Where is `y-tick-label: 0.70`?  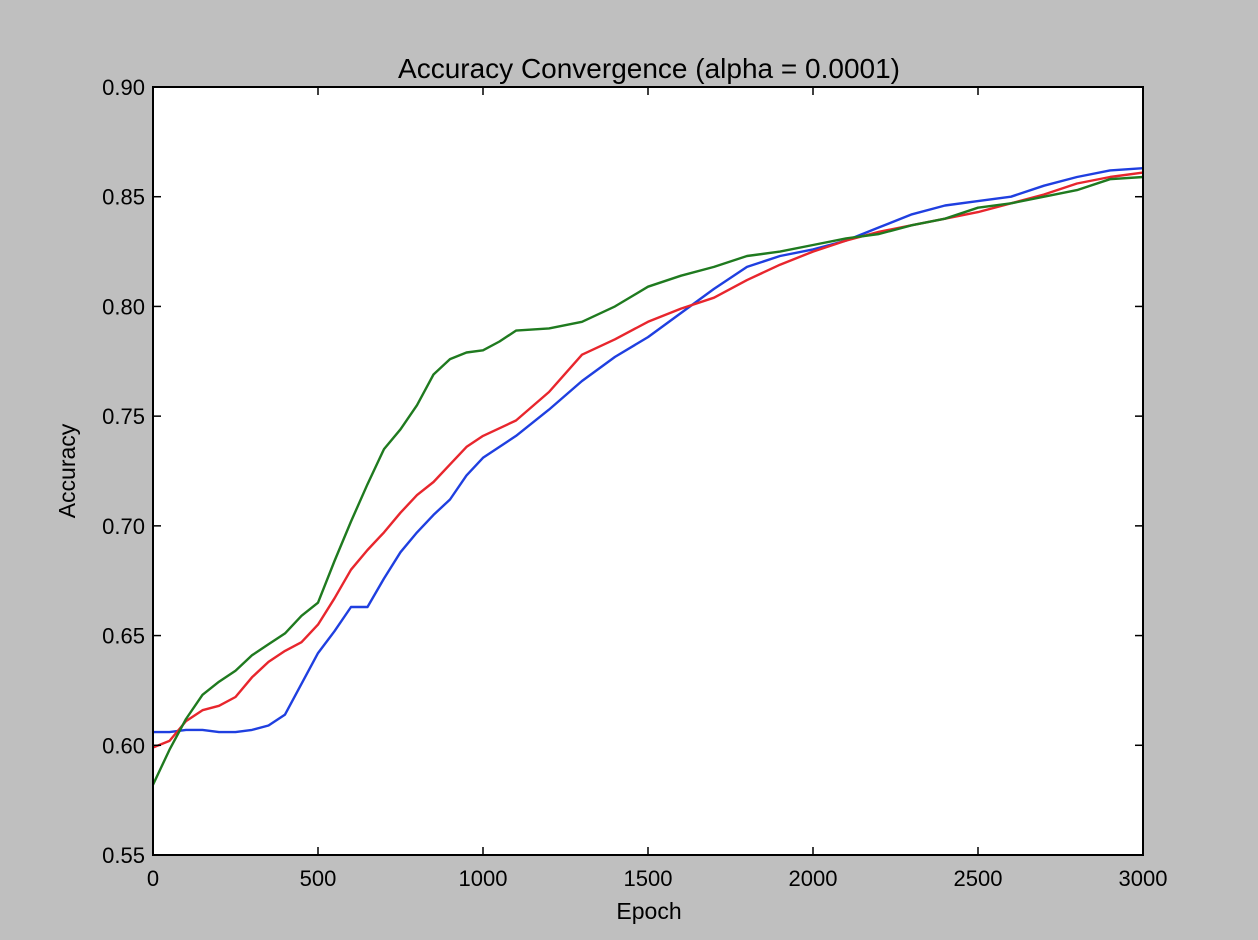 y-tick-label: 0.70 is located at coordinates (123, 526).